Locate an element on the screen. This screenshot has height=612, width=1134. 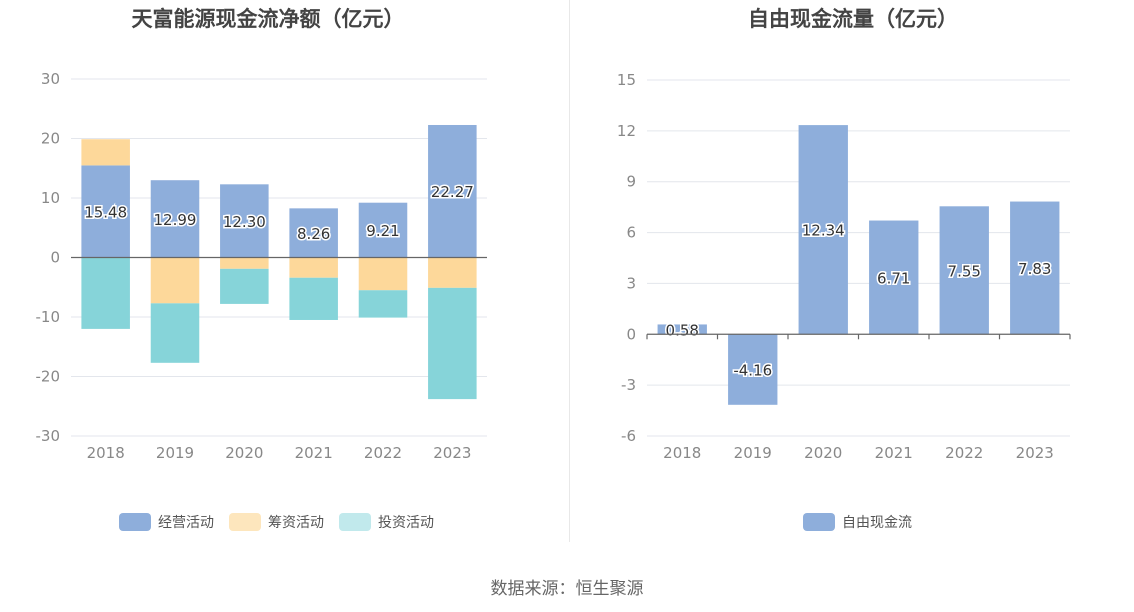
y-tick-label: 15 is located at coordinates (626, 80).